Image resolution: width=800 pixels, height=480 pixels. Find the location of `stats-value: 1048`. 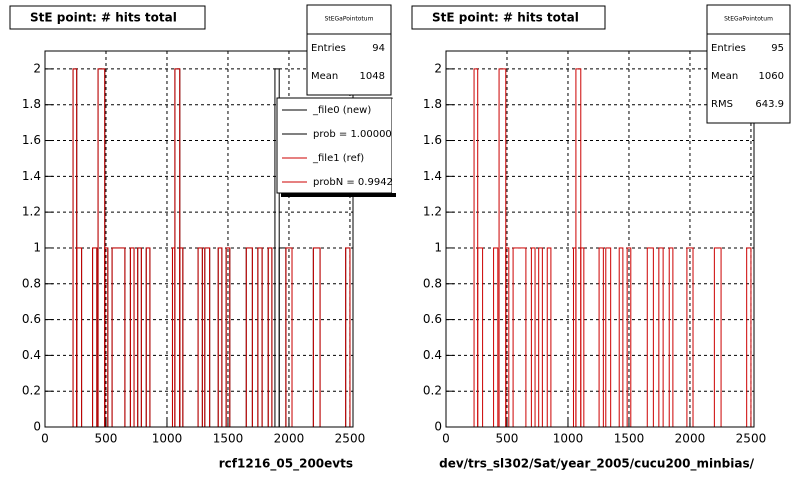

stats-value: 1048 is located at coordinates (372, 76).